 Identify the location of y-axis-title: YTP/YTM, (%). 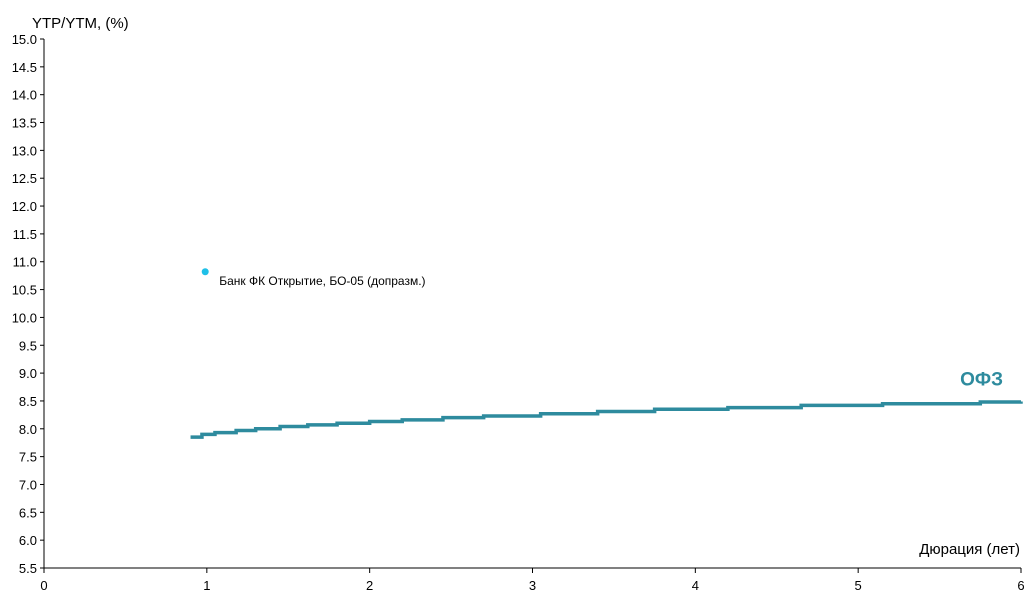
(80, 23).